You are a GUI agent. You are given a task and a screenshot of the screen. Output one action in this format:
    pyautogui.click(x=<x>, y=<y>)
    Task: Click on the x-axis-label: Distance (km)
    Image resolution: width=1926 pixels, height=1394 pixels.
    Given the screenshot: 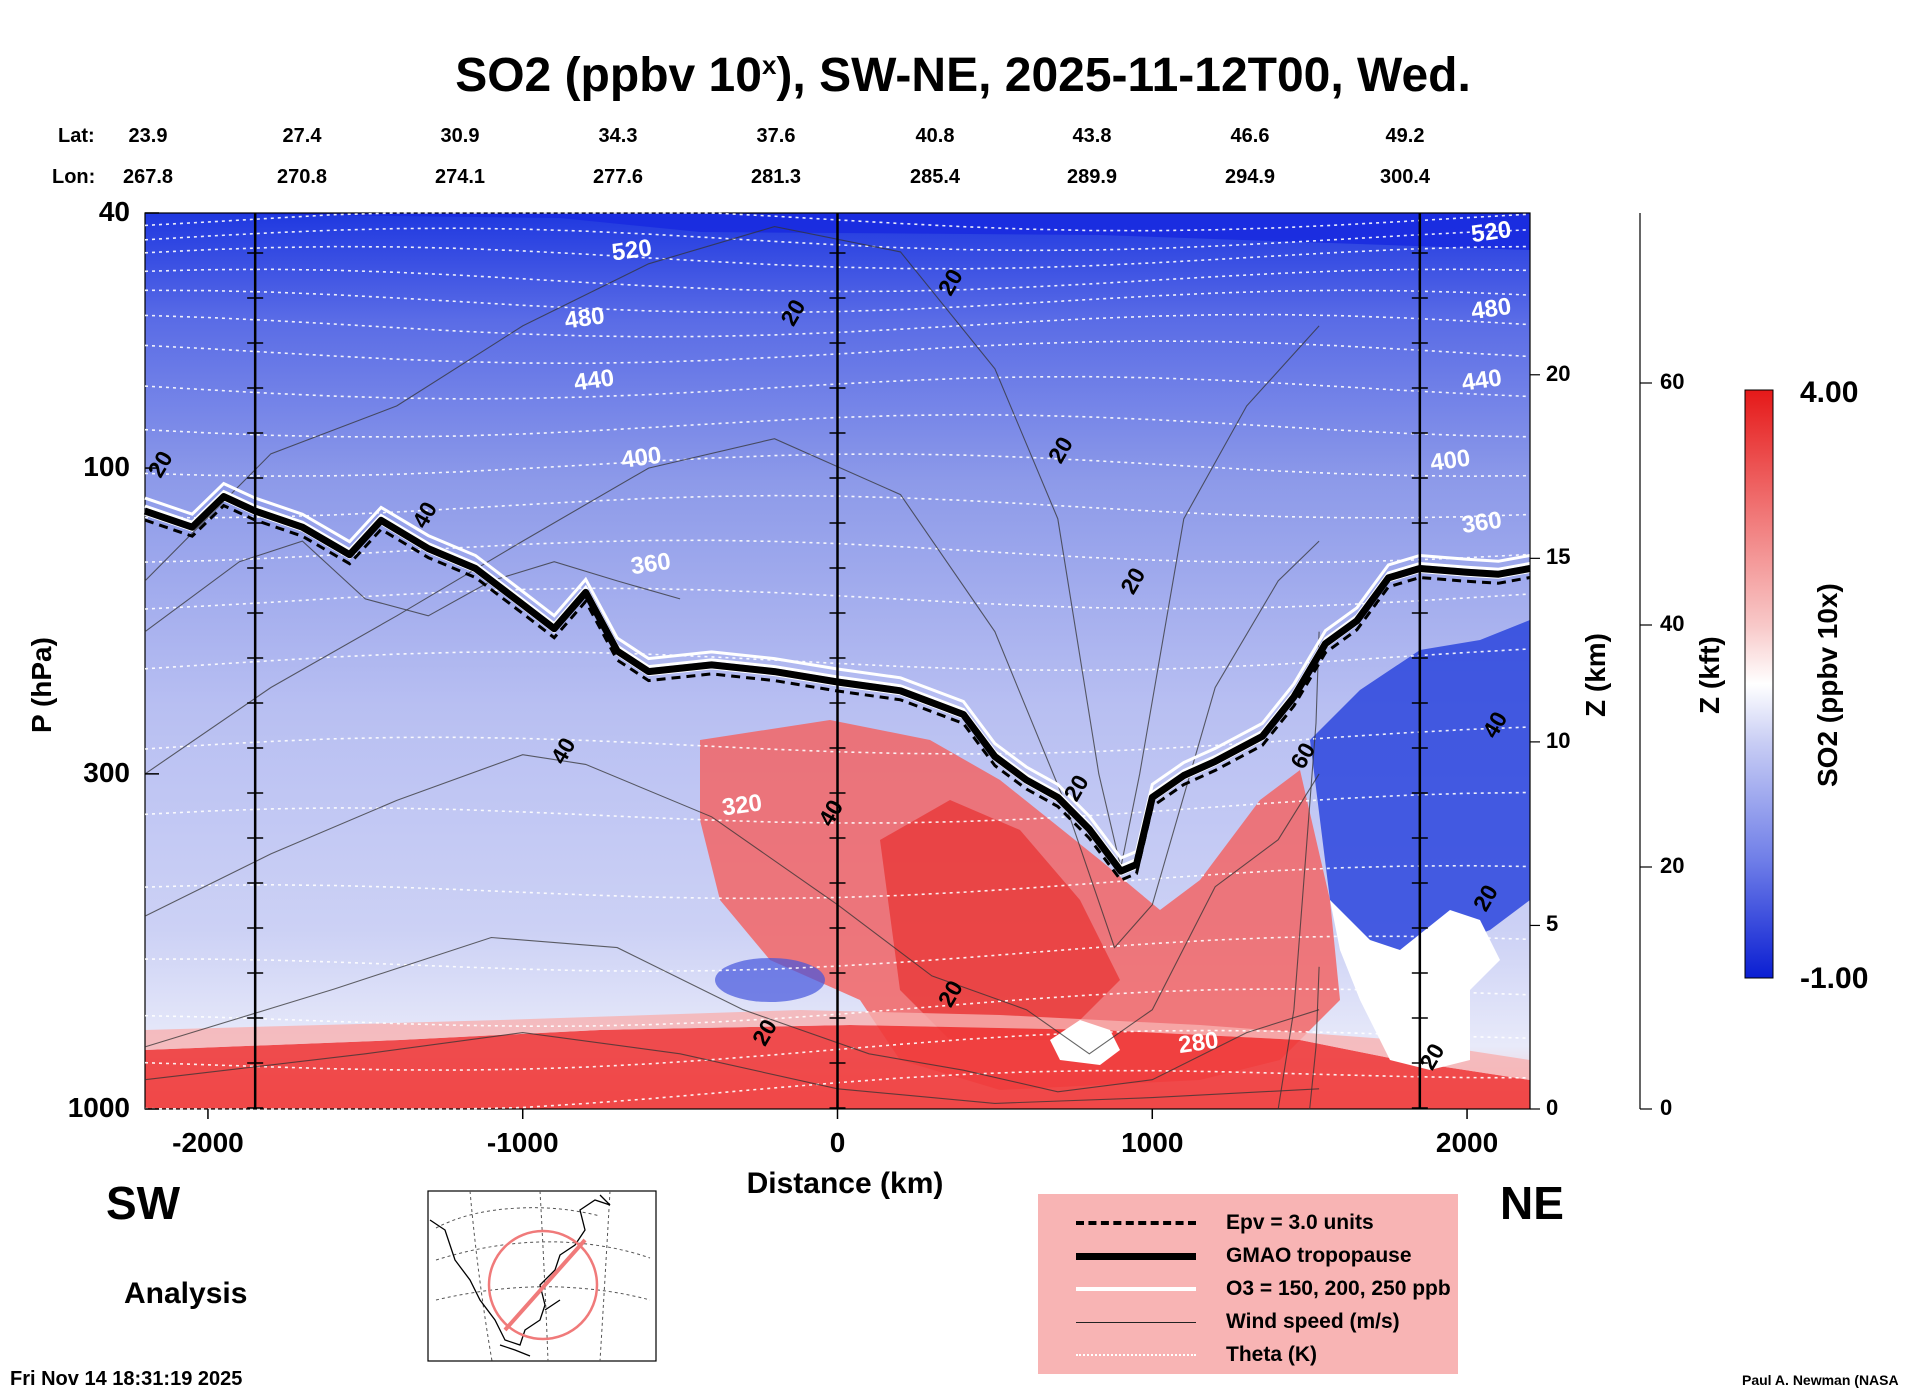 What is the action you would take?
    pyautogui.click(x=845, y=1183)
    